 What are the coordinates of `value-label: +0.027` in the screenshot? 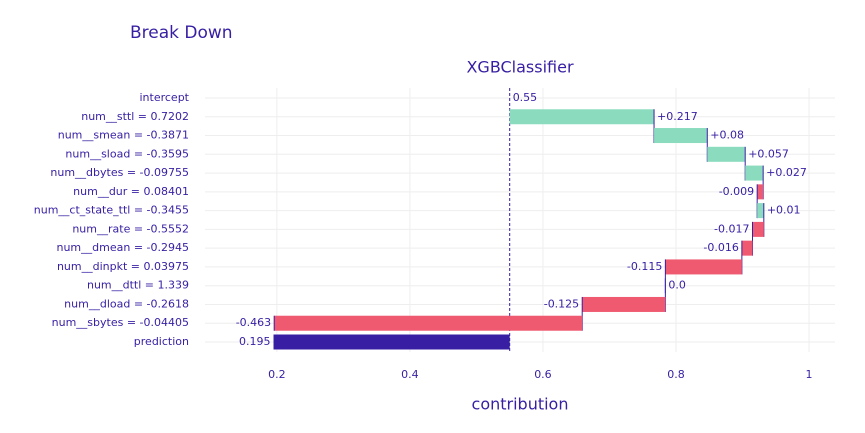 It's located at (786, 172).